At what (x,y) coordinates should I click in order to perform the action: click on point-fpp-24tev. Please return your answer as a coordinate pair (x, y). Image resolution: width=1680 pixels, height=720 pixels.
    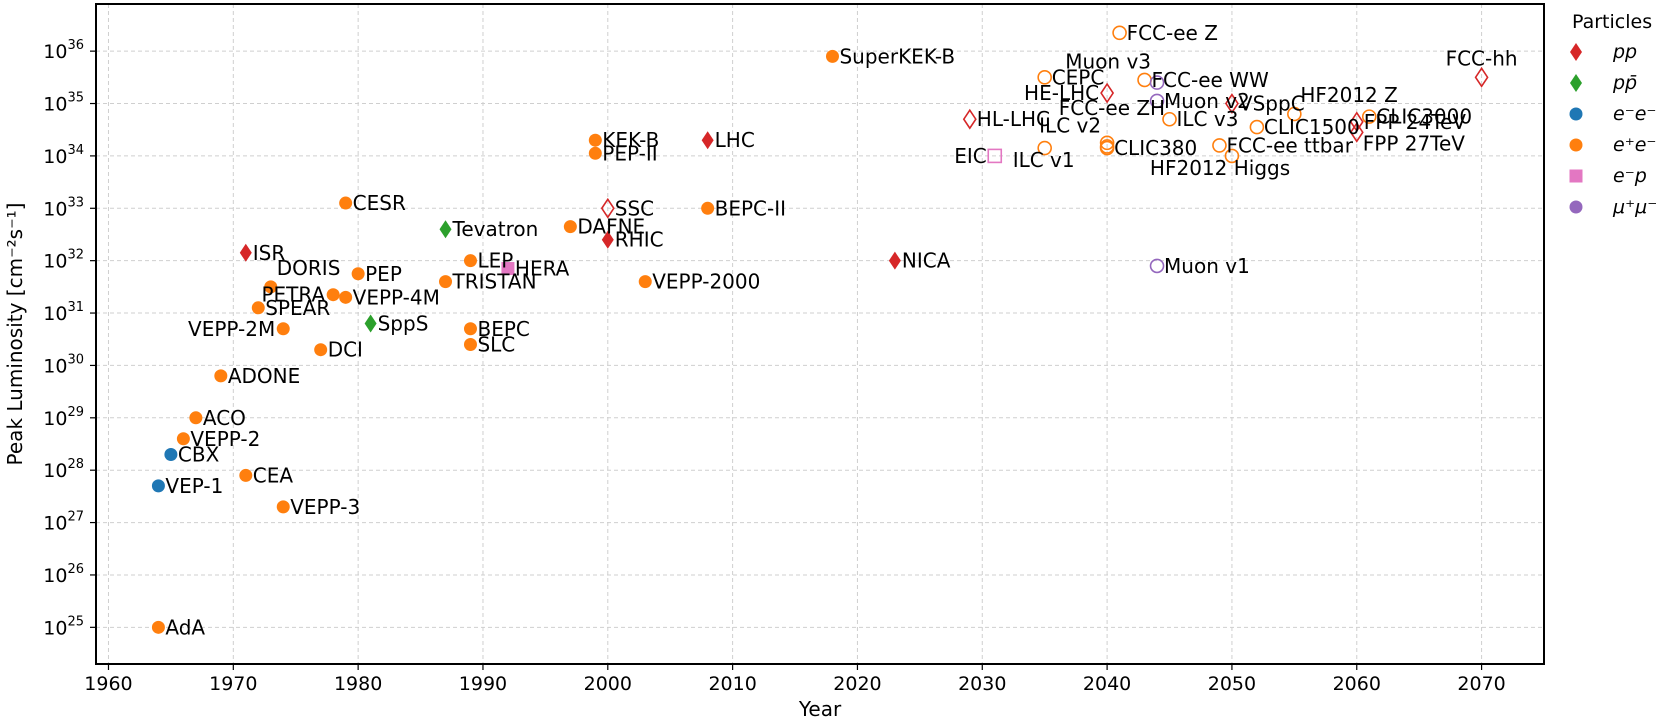
    Looking at the image, I should click on (1356, 122).